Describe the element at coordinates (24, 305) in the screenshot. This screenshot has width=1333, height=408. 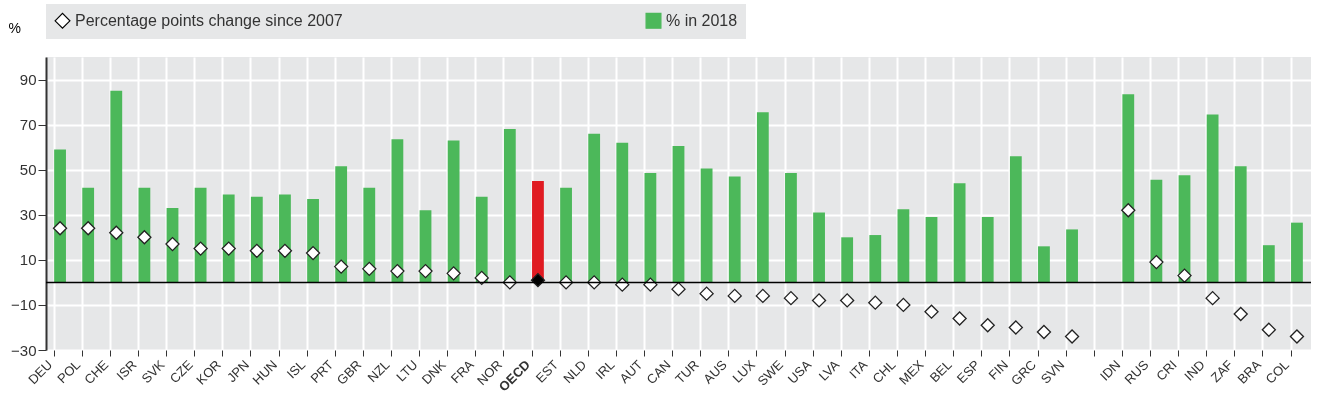
I see `y-tick-label: −10` at that location.